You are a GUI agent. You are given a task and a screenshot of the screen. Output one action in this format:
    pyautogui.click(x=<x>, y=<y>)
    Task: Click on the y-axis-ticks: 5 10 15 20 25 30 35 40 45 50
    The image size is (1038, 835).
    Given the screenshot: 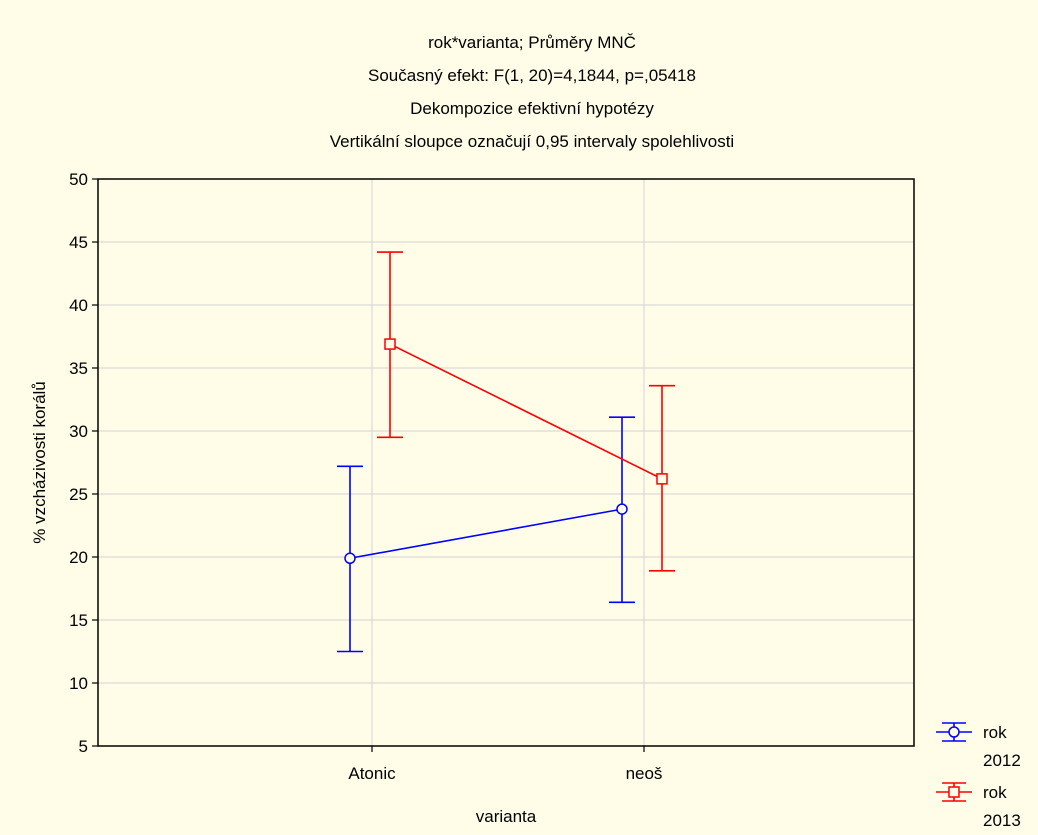 What is the action you would take?
    pyautogui.click(x=83, y=463)
    